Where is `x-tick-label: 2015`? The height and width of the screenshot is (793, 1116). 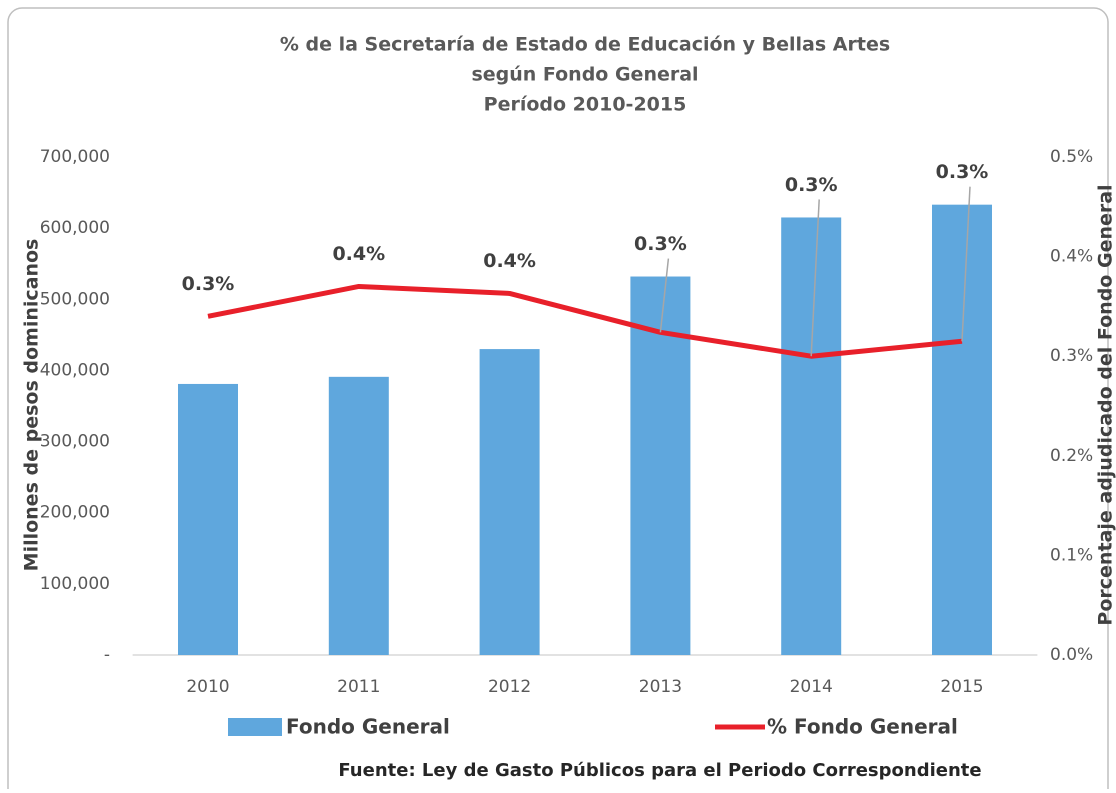
x-tick-label: 2015 is located at coordinates (961, 687).